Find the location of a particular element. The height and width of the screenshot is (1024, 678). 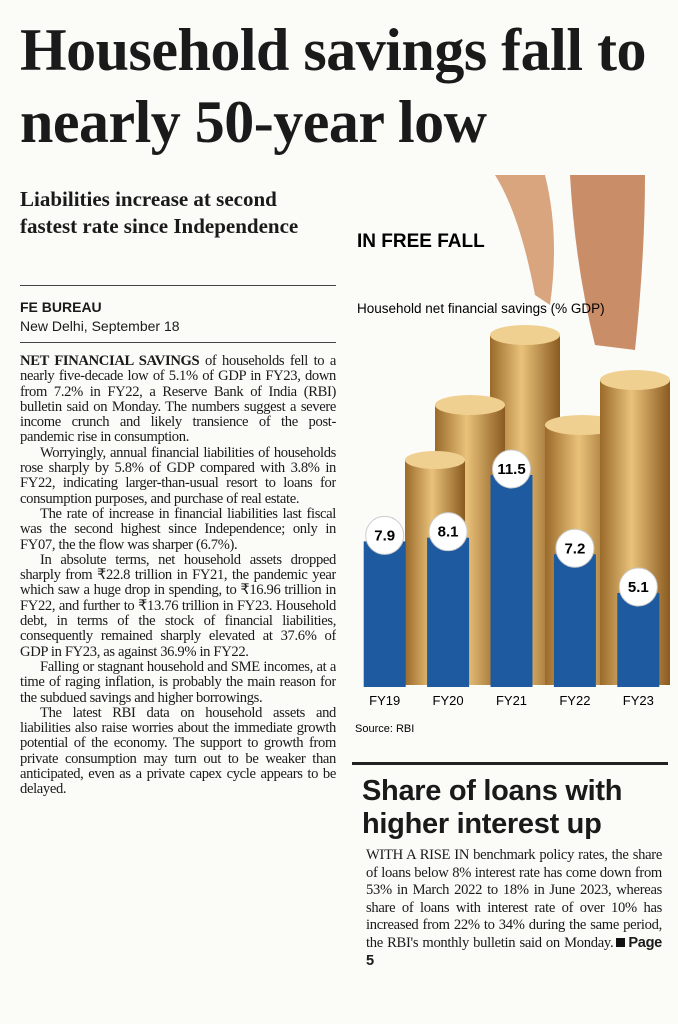

chart-title: IN FREE FALL is located at coordinates (421, 241).